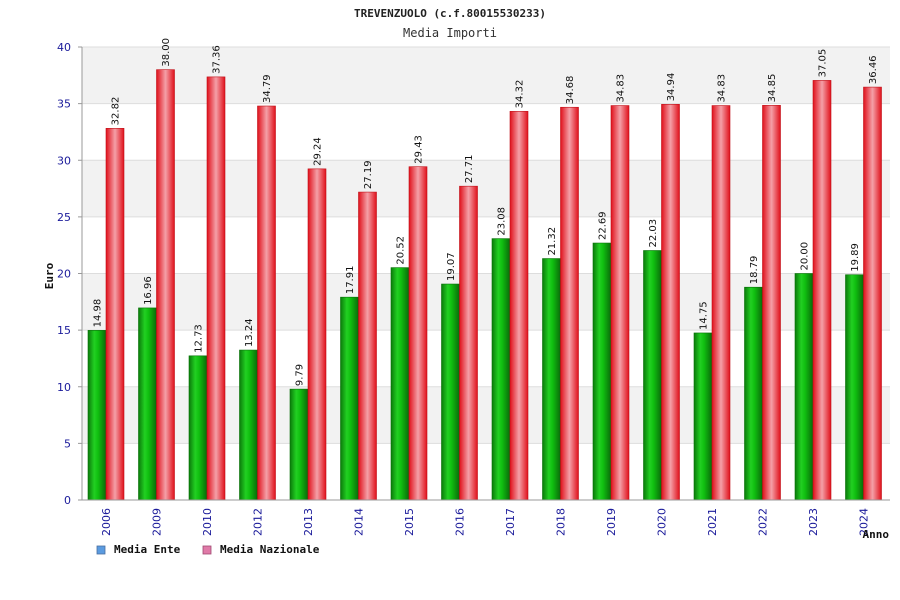  What do you see at coordinates (308, 522) in the screenshot?
I see `x-tick-label: 2013` at bounding box center [308, 522].